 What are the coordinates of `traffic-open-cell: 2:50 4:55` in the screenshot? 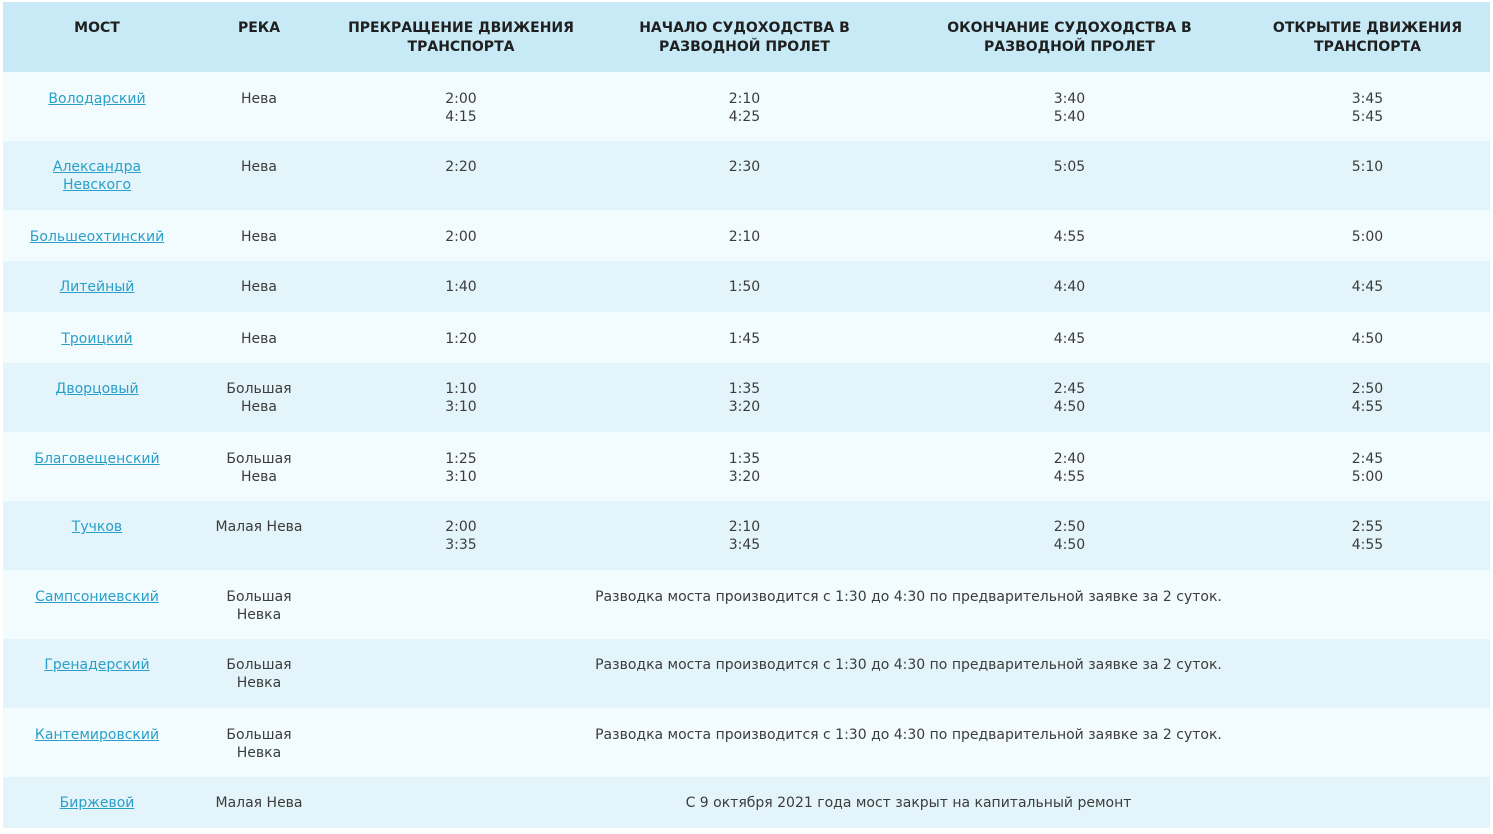 It's located at (1367, 397).